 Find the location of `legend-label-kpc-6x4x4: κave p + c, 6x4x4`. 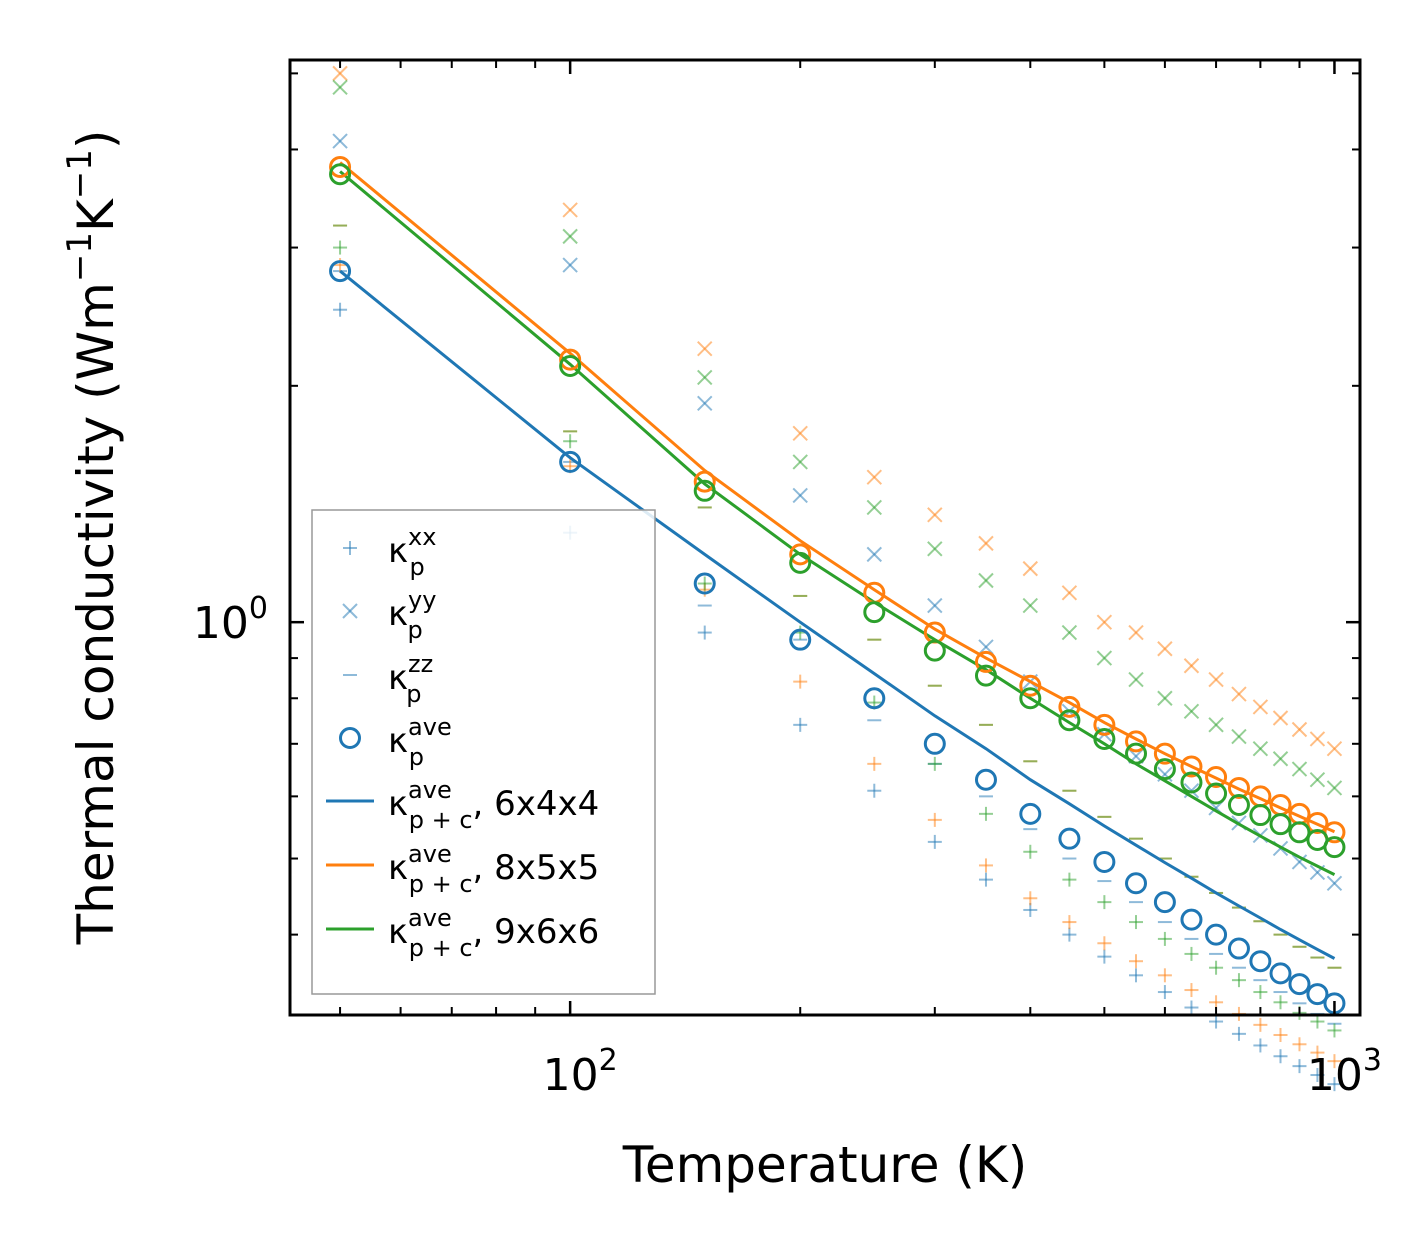

legend-label-kpc-6x4x4: κave p + c, 6x4x4 is located at coordinates (493, 805).